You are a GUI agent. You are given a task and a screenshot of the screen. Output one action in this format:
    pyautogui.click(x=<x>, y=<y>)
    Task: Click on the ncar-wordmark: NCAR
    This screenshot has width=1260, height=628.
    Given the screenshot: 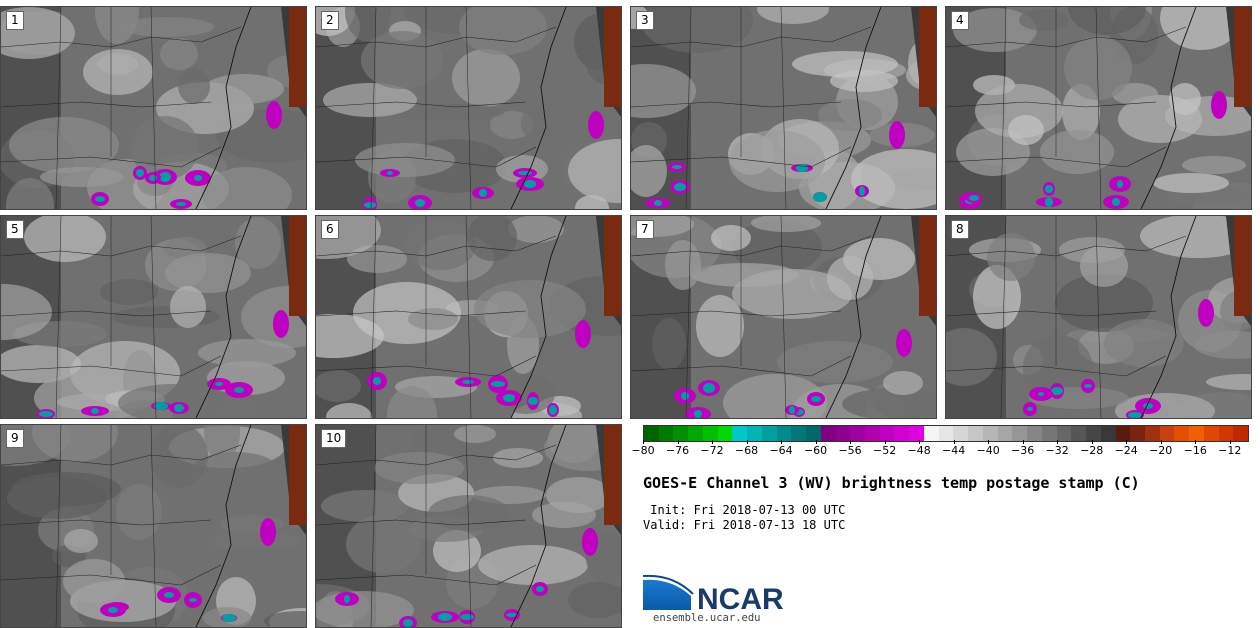 What is the action you would take?
    pyautogui.click(x=740, y=597)
    